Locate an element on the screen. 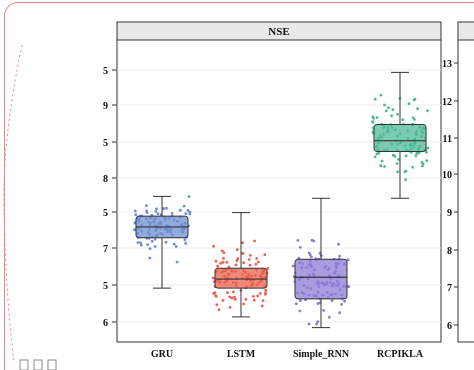  y-tick-label: 7 is located at coordinates (449, 288).